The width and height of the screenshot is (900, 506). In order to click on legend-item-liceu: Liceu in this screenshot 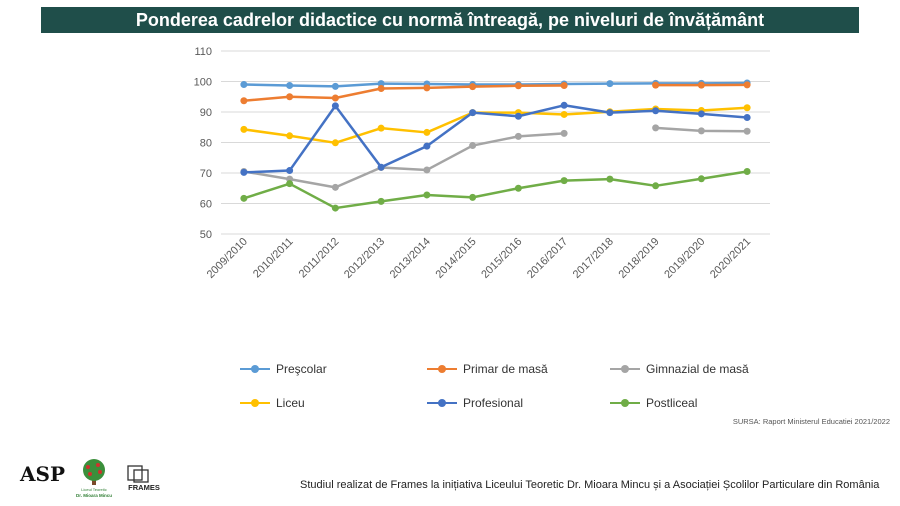, I will do `click(272, 403)`.